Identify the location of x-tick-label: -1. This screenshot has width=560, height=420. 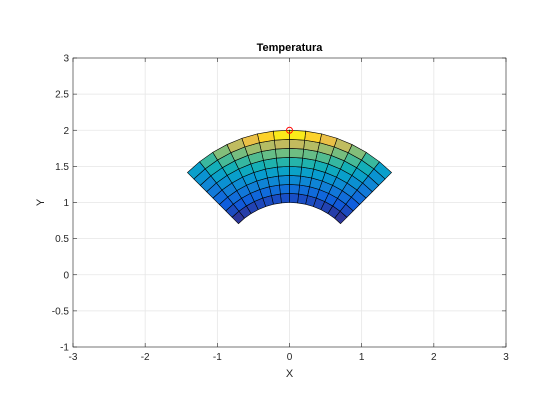
(217, 357).